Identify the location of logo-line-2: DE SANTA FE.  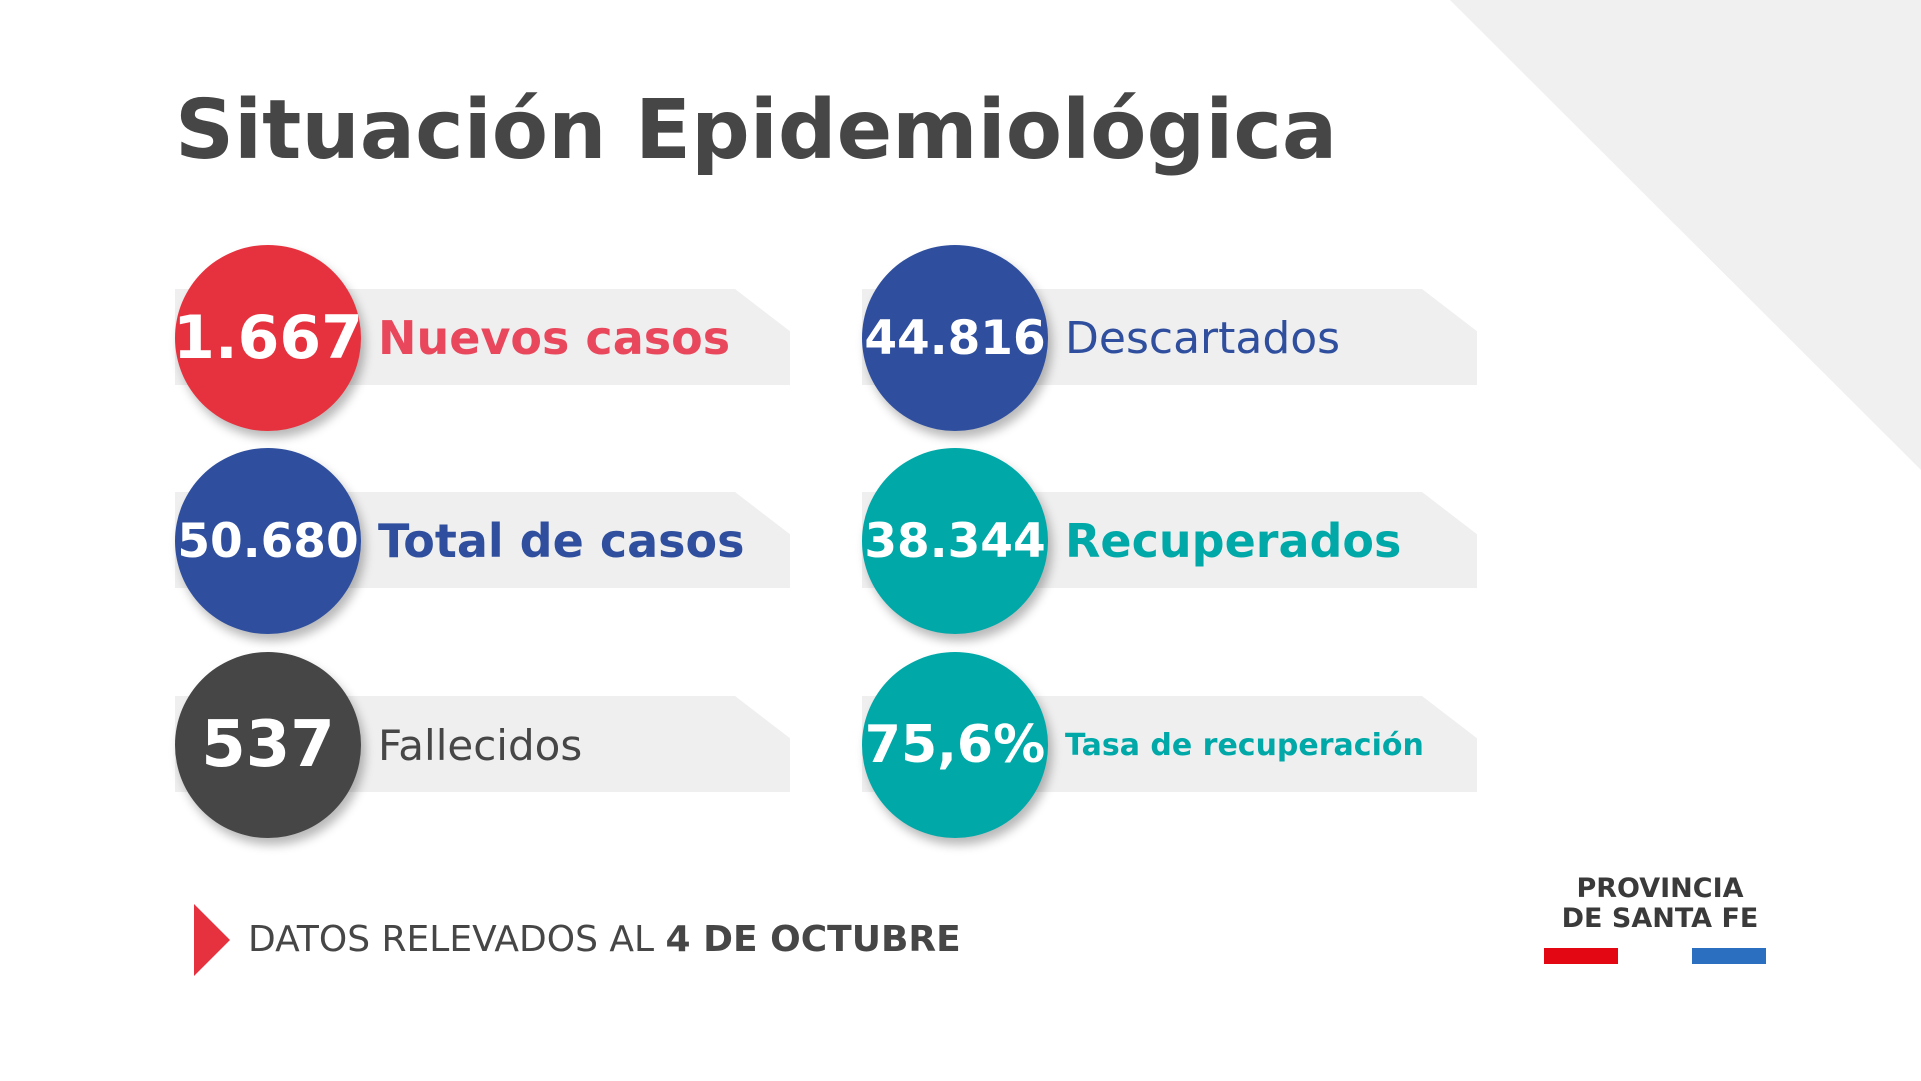
(1660, 918).